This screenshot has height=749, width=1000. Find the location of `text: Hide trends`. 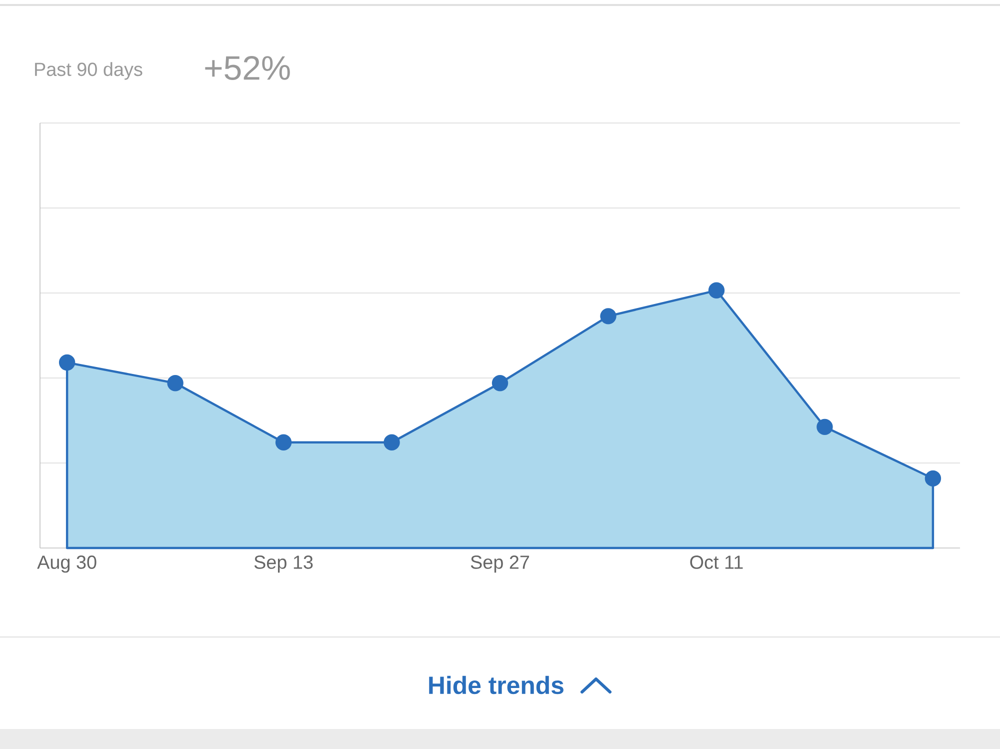

text: Hide trends is located at coordinates (496, 685).